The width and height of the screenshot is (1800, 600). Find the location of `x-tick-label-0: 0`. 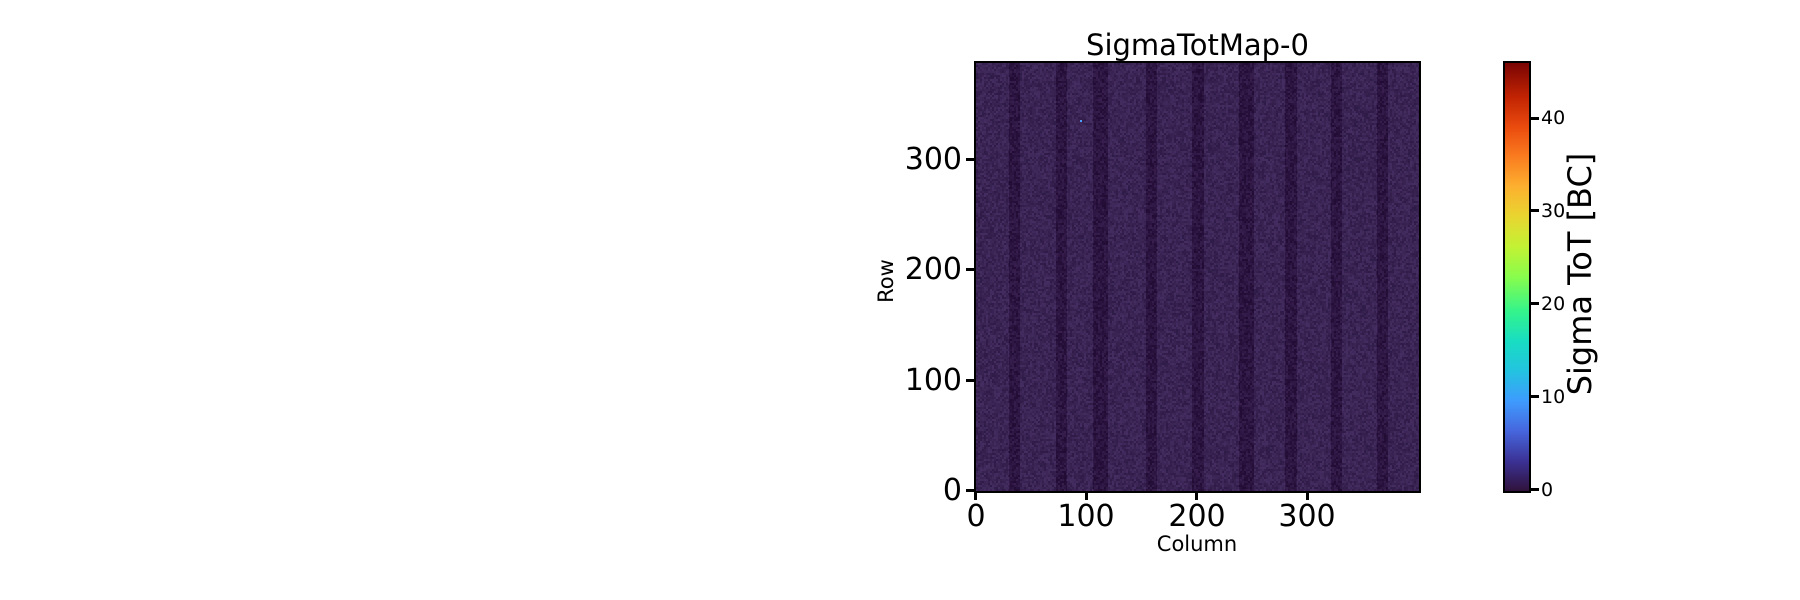

x-tick-label-0: 0 is located at coordinates (976, 516).